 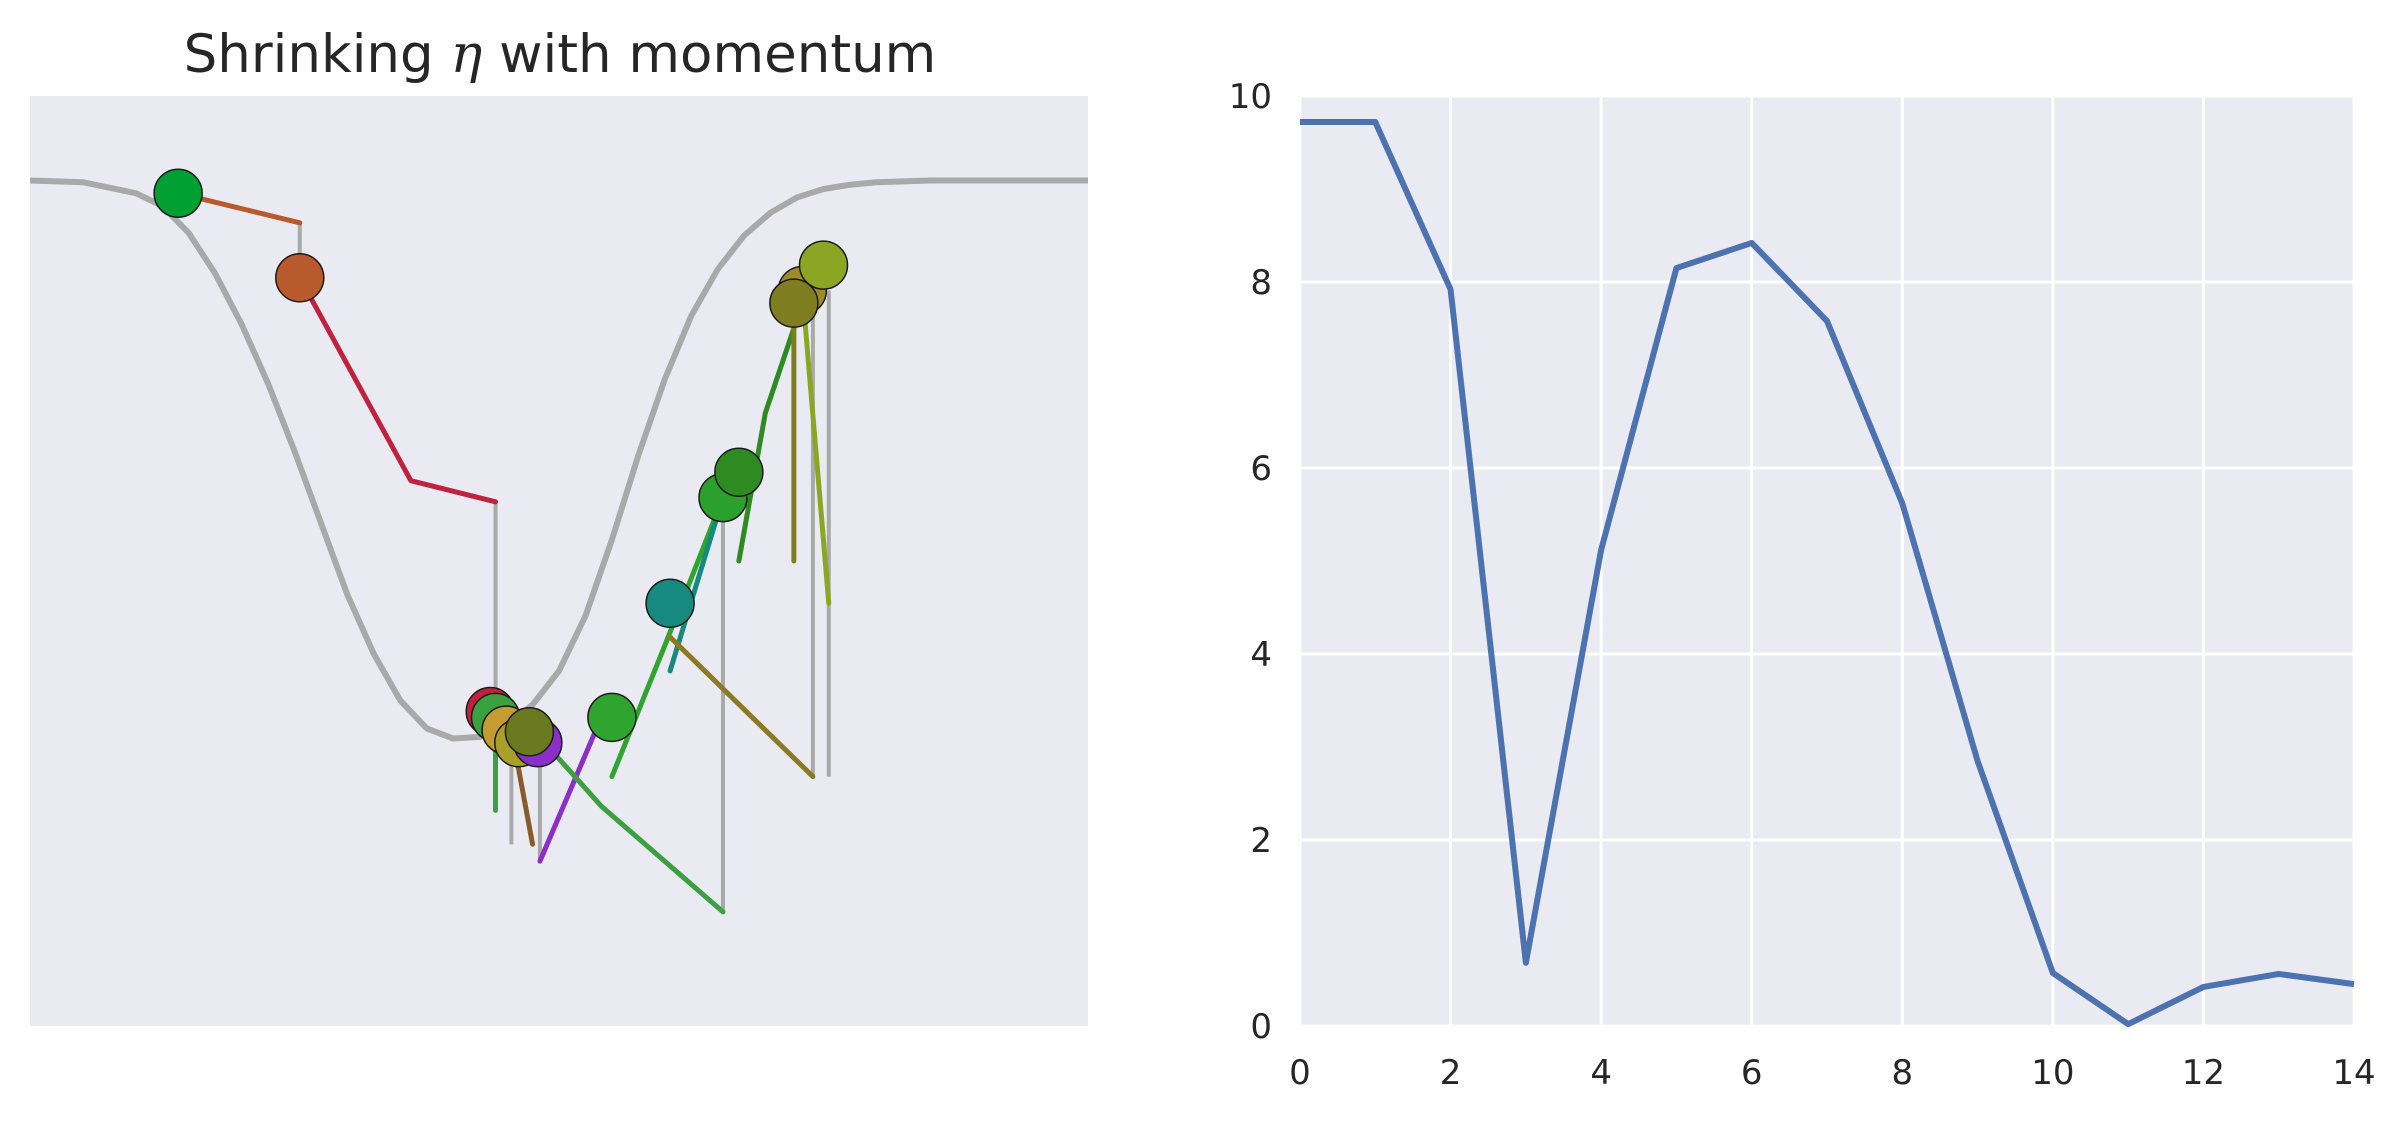 I want to click on x-tick-label-4: 8, so click(x=1902, y=1073).